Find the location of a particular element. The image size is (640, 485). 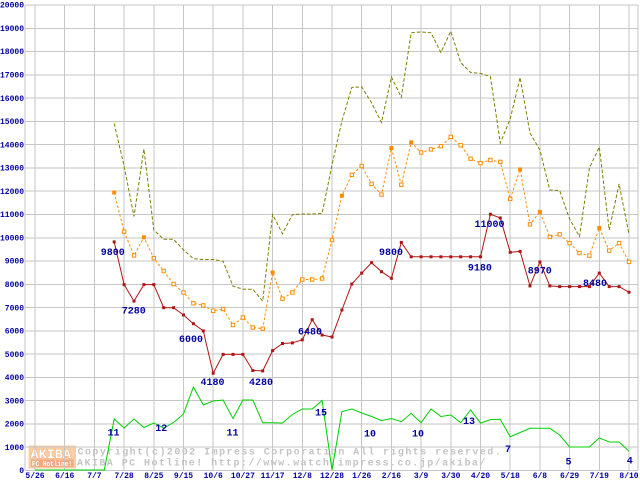

svg-text: 15 is located at coordinates (321, 414).